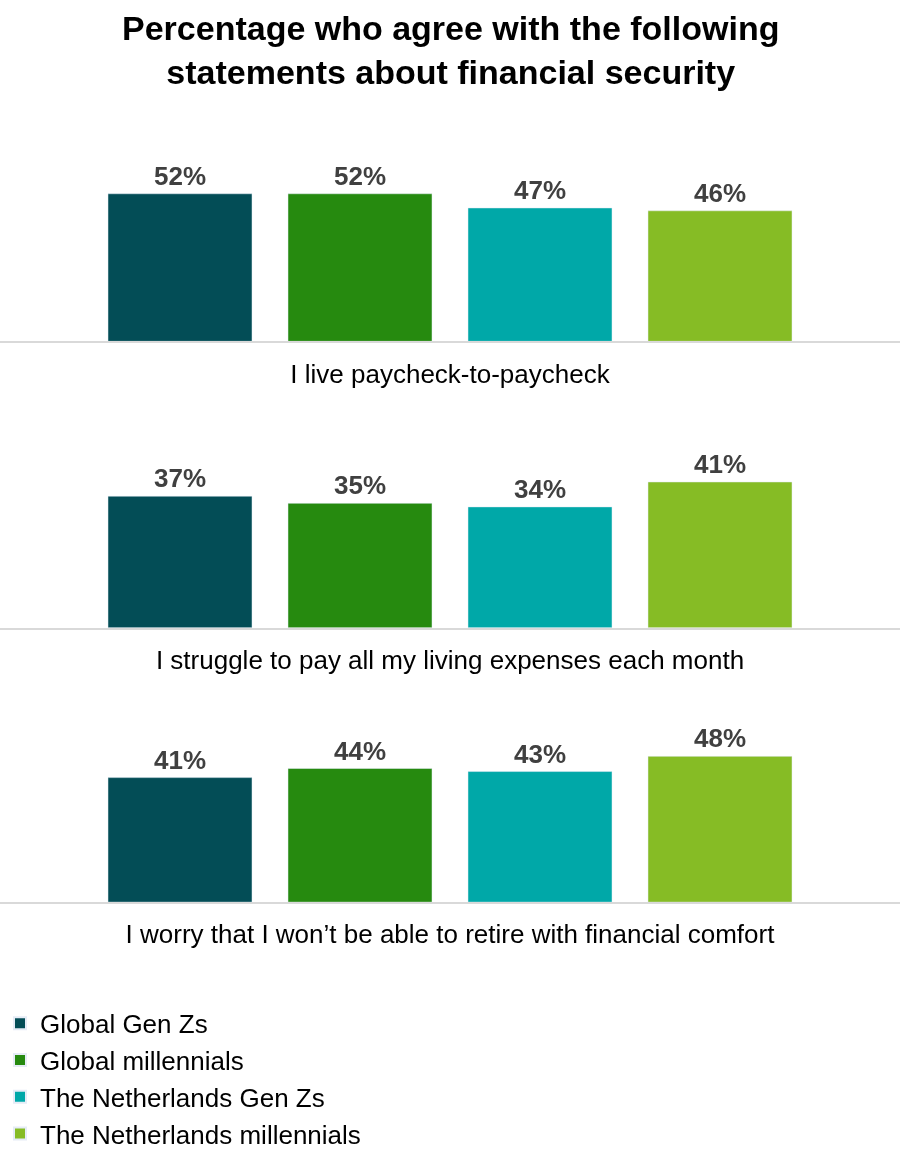  Describe the element at coordinates (180, 478) in the screenshot. I see `data-label: 37%` at that location.